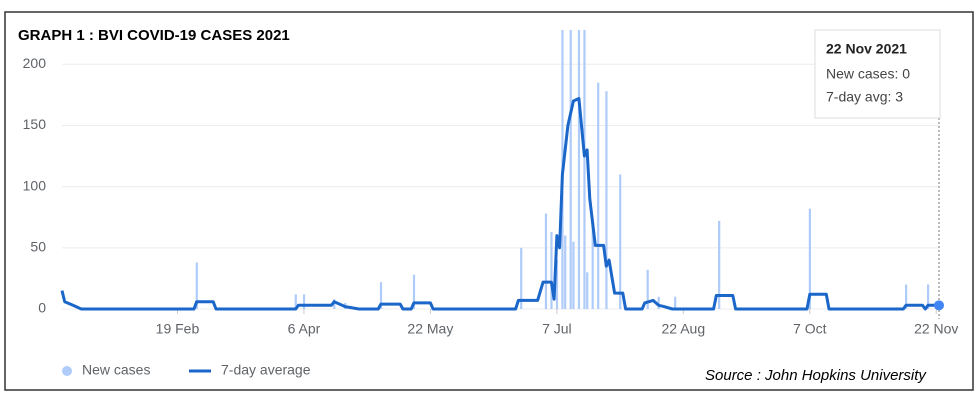  Describe the element at coordinates (154, 35) in the screenshot. I see `chart-title: GRAPH 1 : BVI COVID-19 CASES 2021` at that location.